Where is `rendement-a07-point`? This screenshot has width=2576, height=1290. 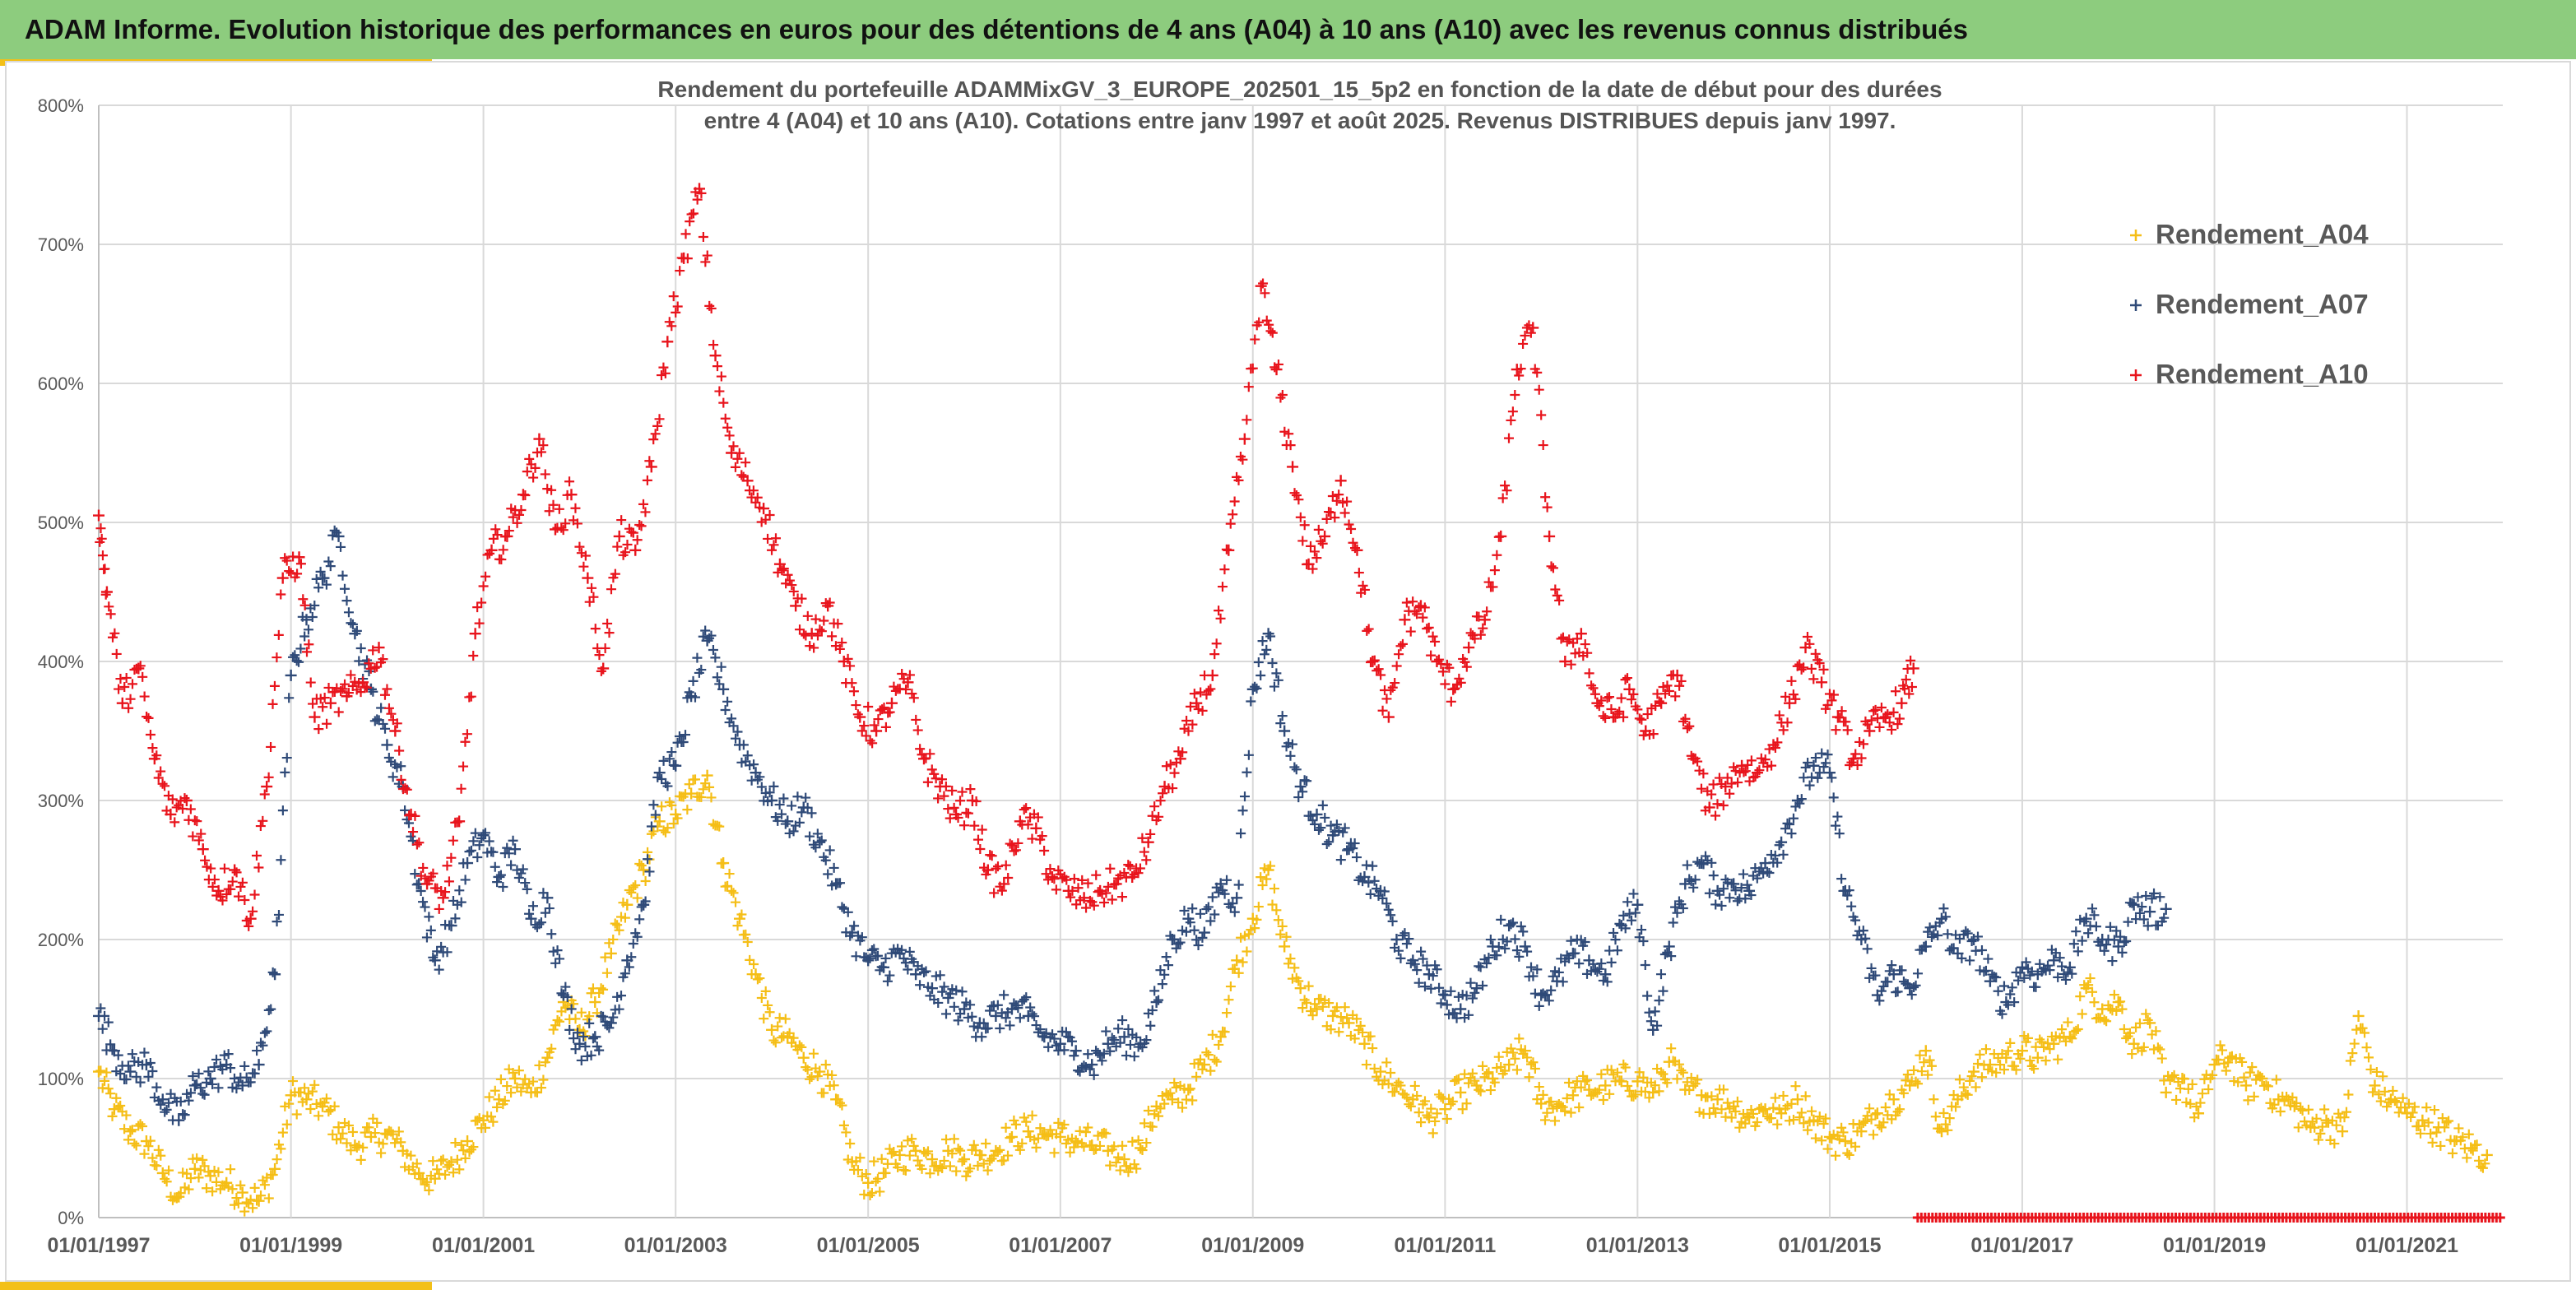
rendement-a07-point is located at coordinates (291, 675).